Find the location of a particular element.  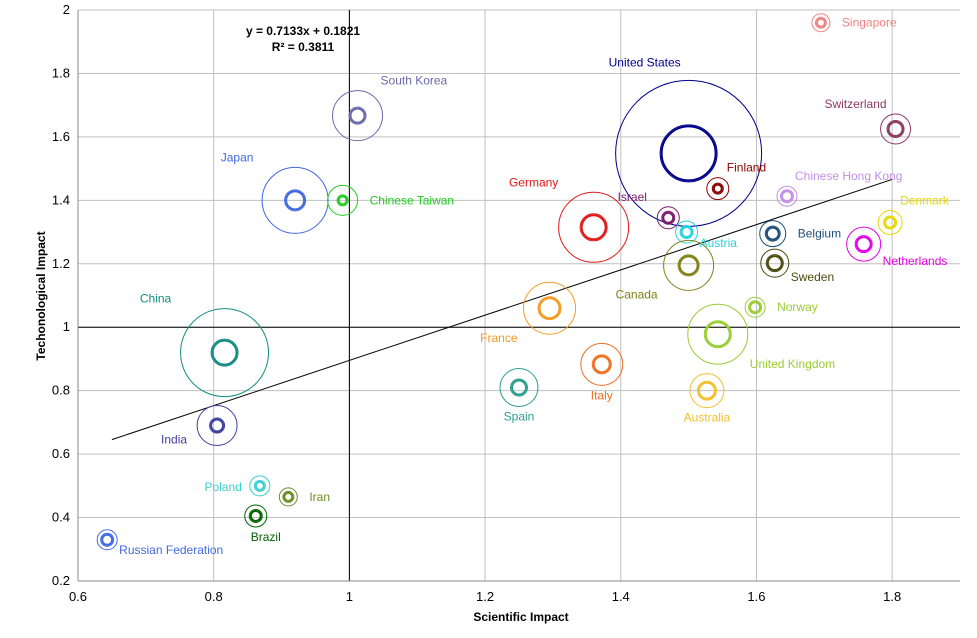

point-netherlands is located at coordinates (864, 244).